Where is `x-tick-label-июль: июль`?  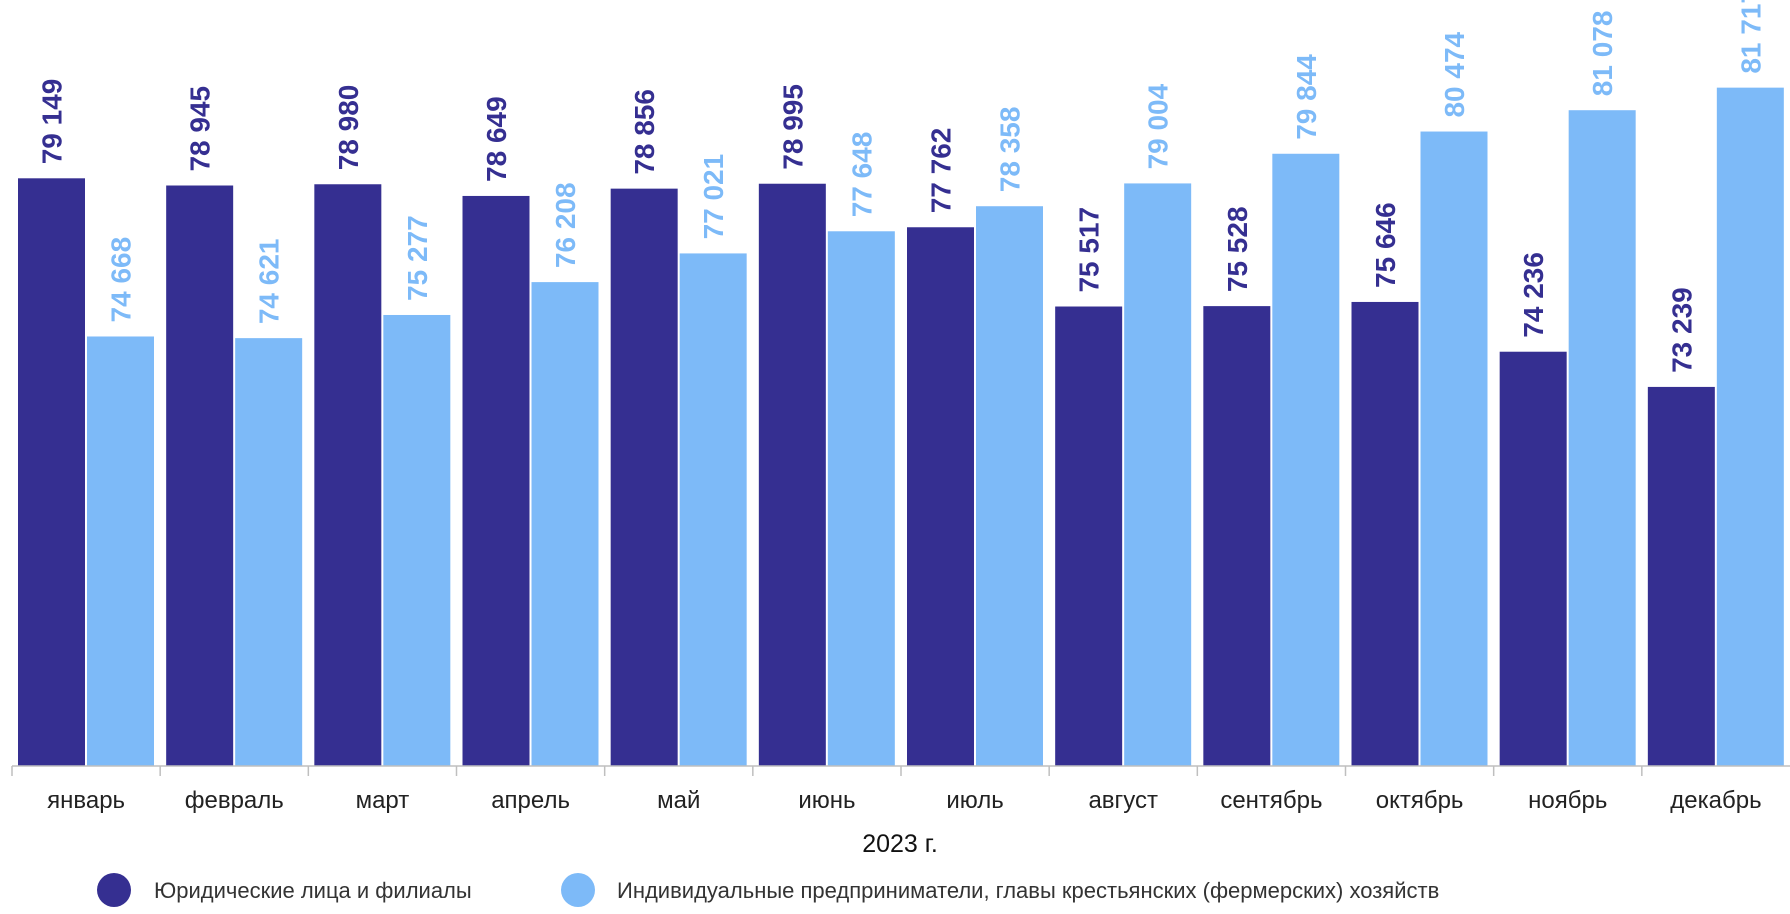
x-tick-label-июль: июль is located at coordinates (974, 800).